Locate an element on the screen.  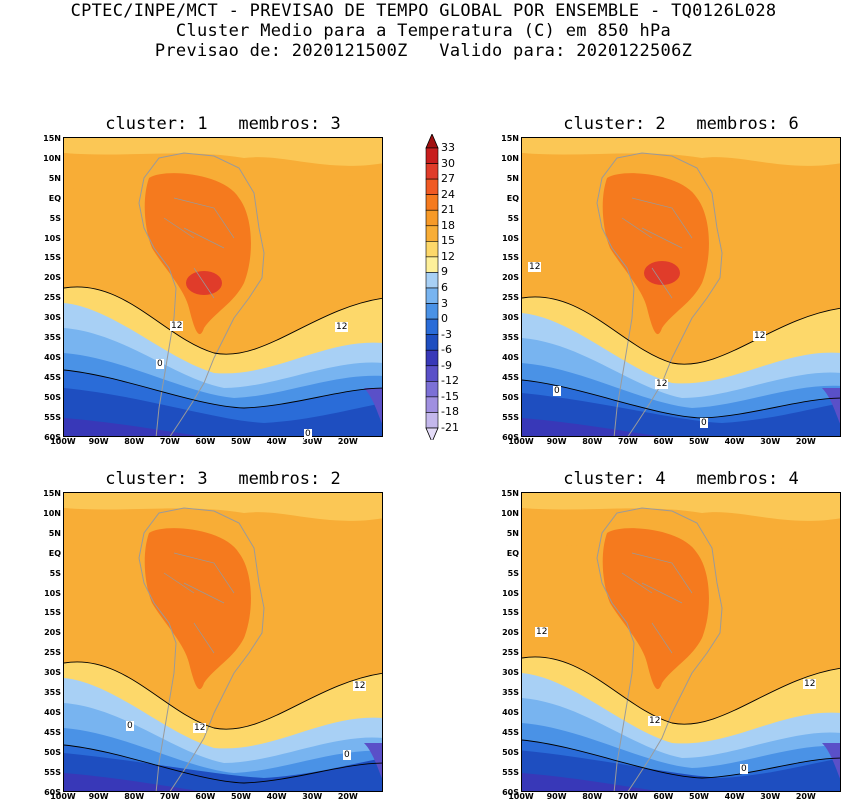
lat-tick-label: 35S is located at coordinates (510, 337).